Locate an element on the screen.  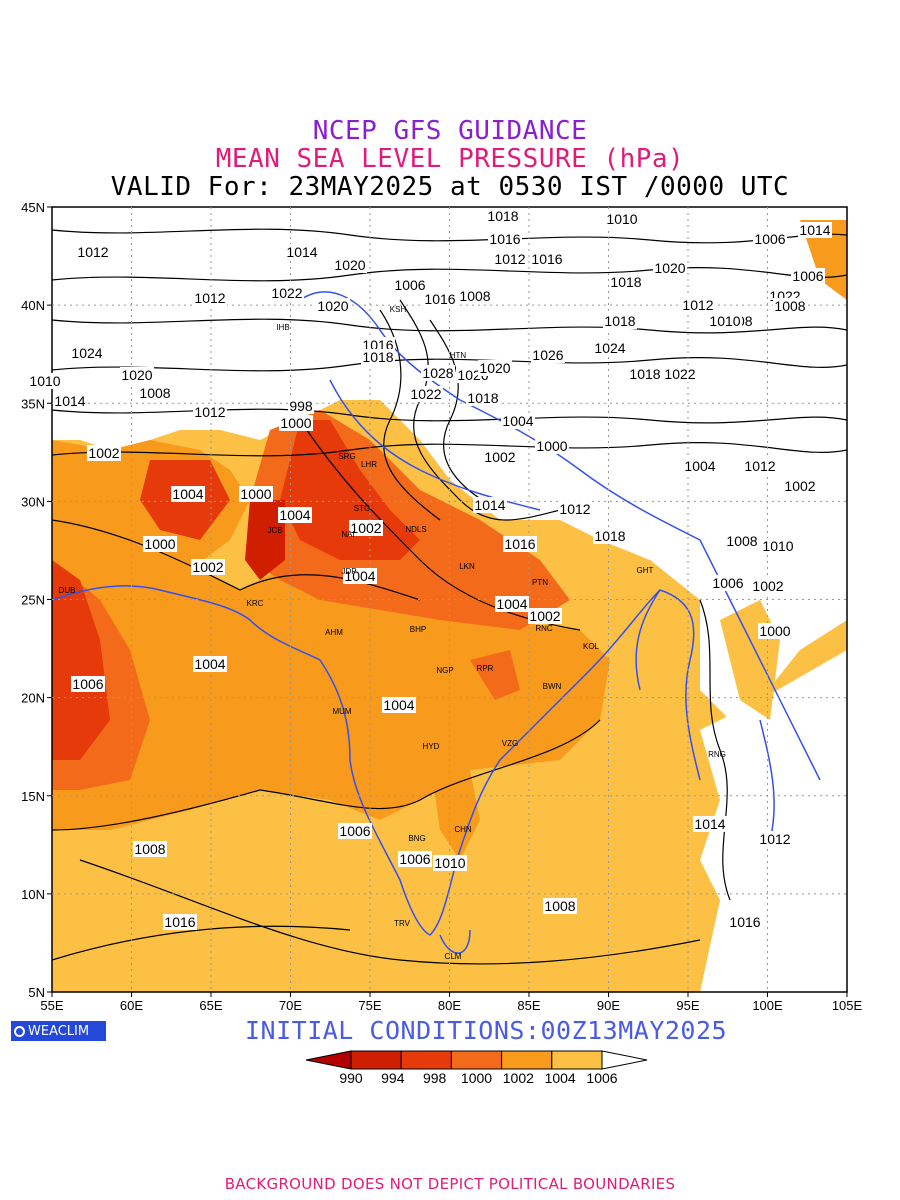
city-label: SRG is located at coordinates (346, 456).